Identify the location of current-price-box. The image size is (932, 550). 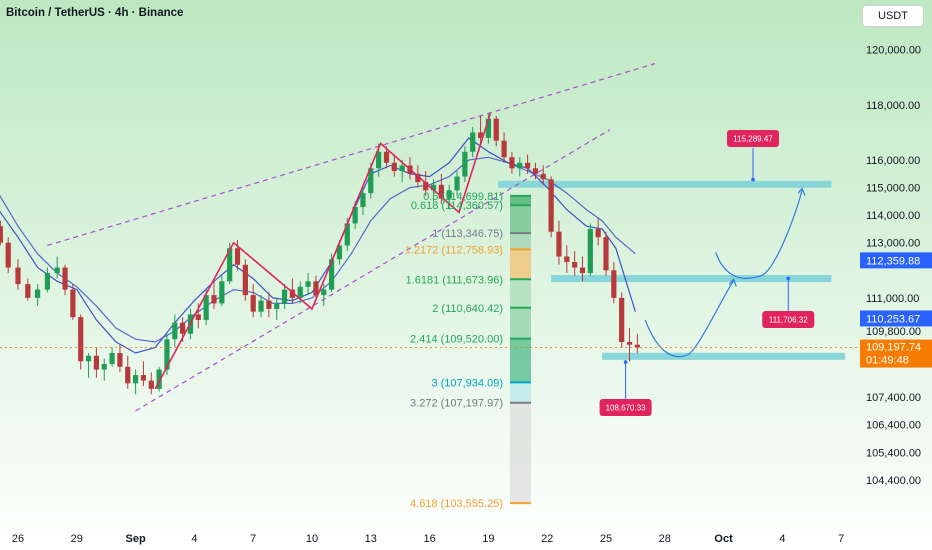
(896, 353).